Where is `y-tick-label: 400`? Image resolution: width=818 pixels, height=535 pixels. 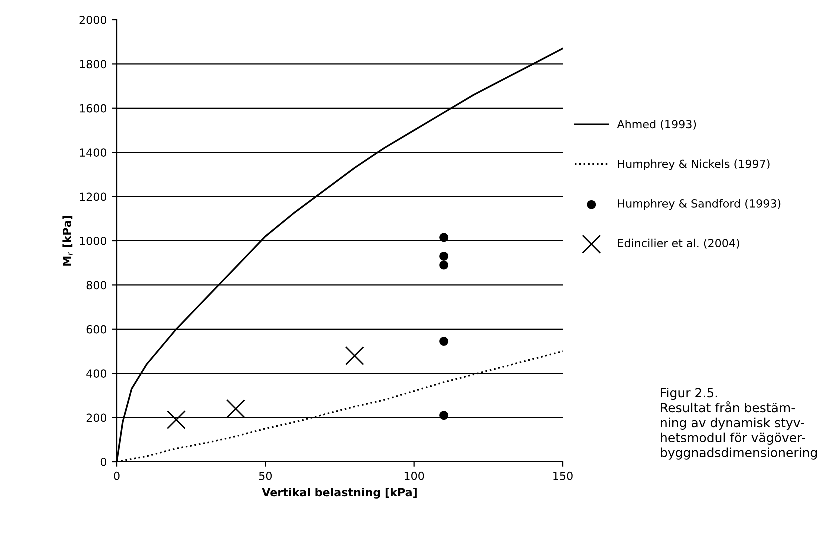
y-tick-label: 400 is located at coordinates (96, 374).